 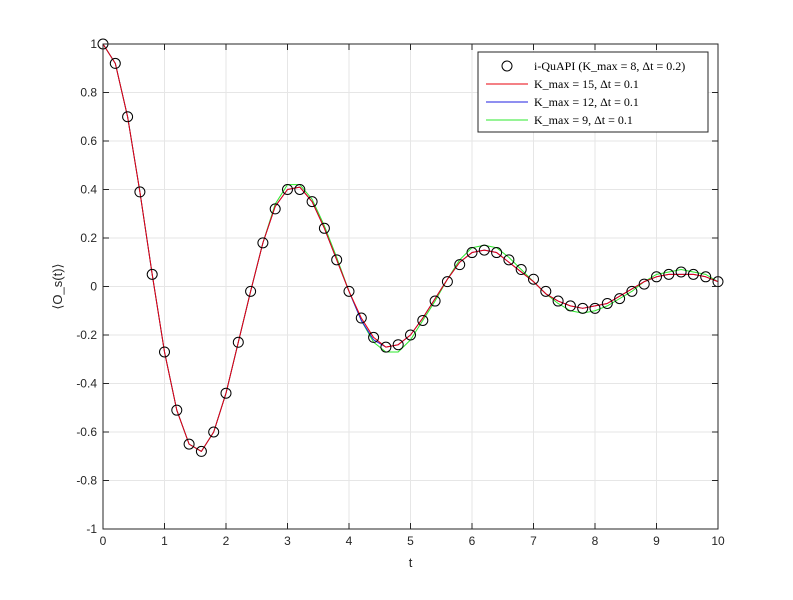 What do you see at coordinates (656, 541) in the screenshot?
I see `x-tick-label: 9` at bounding box center [656, 541].